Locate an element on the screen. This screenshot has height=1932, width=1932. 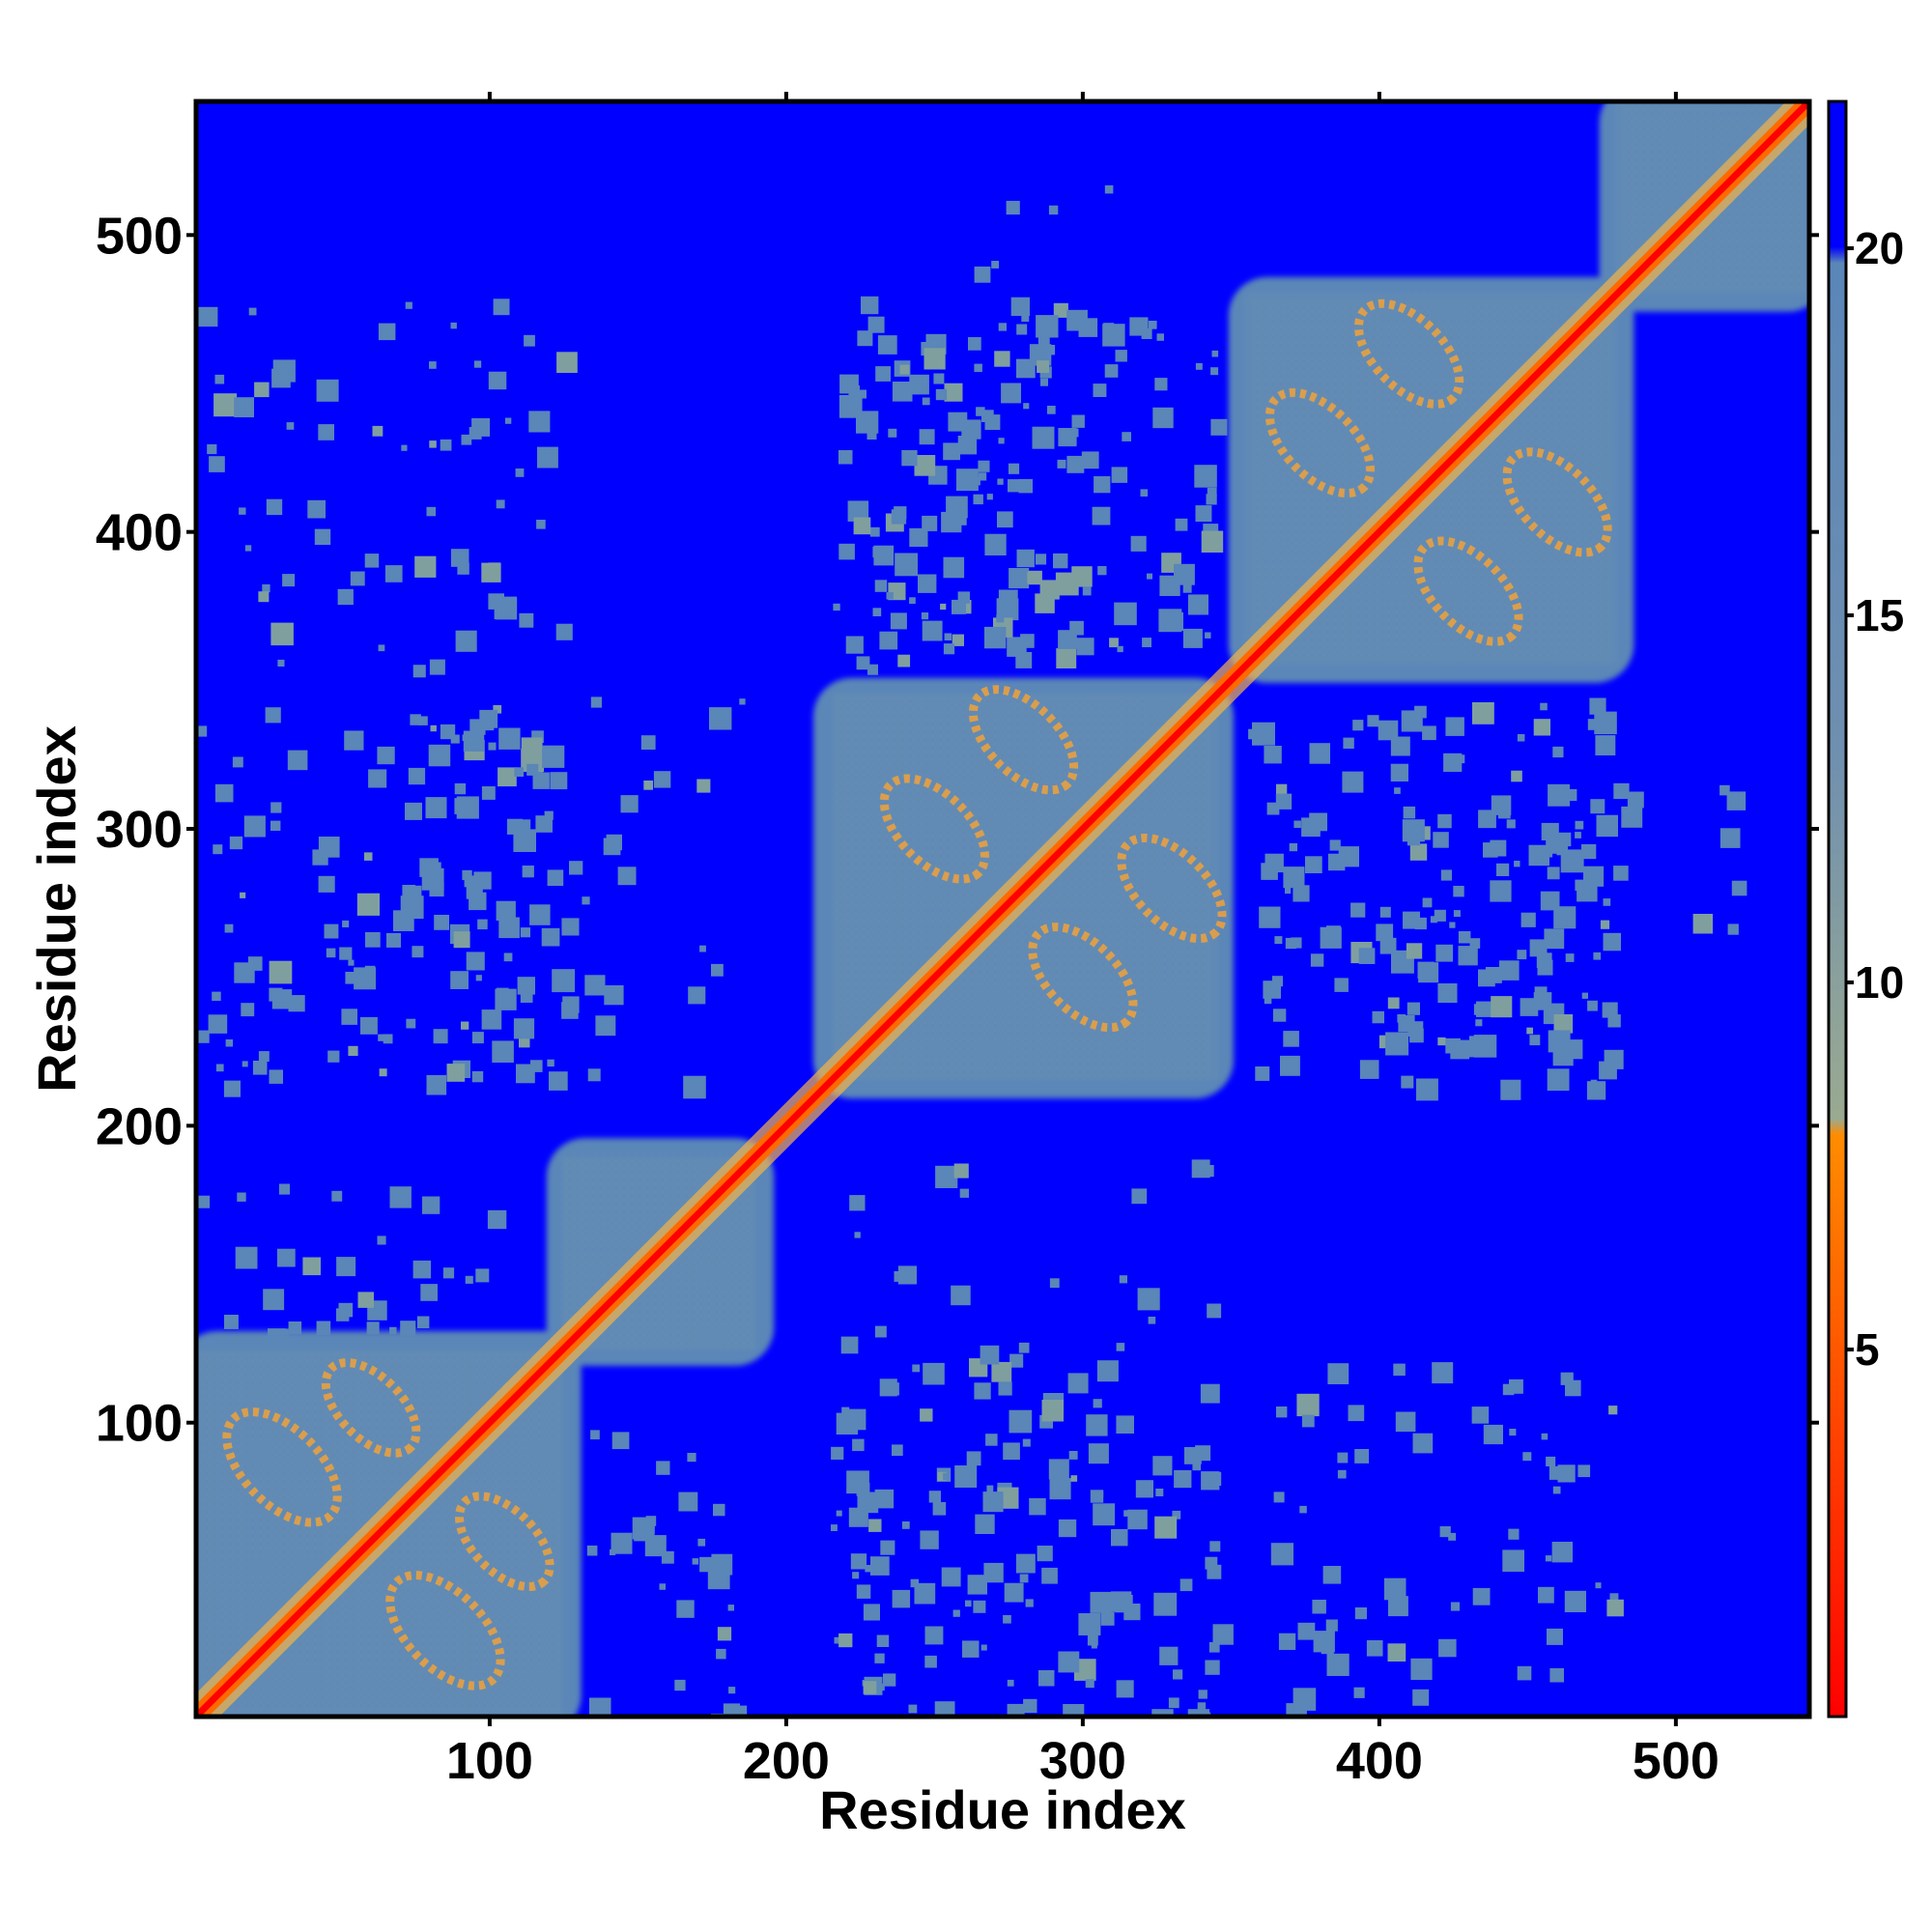
y-axis-title: Residue index is located at coordinates (56, 909).